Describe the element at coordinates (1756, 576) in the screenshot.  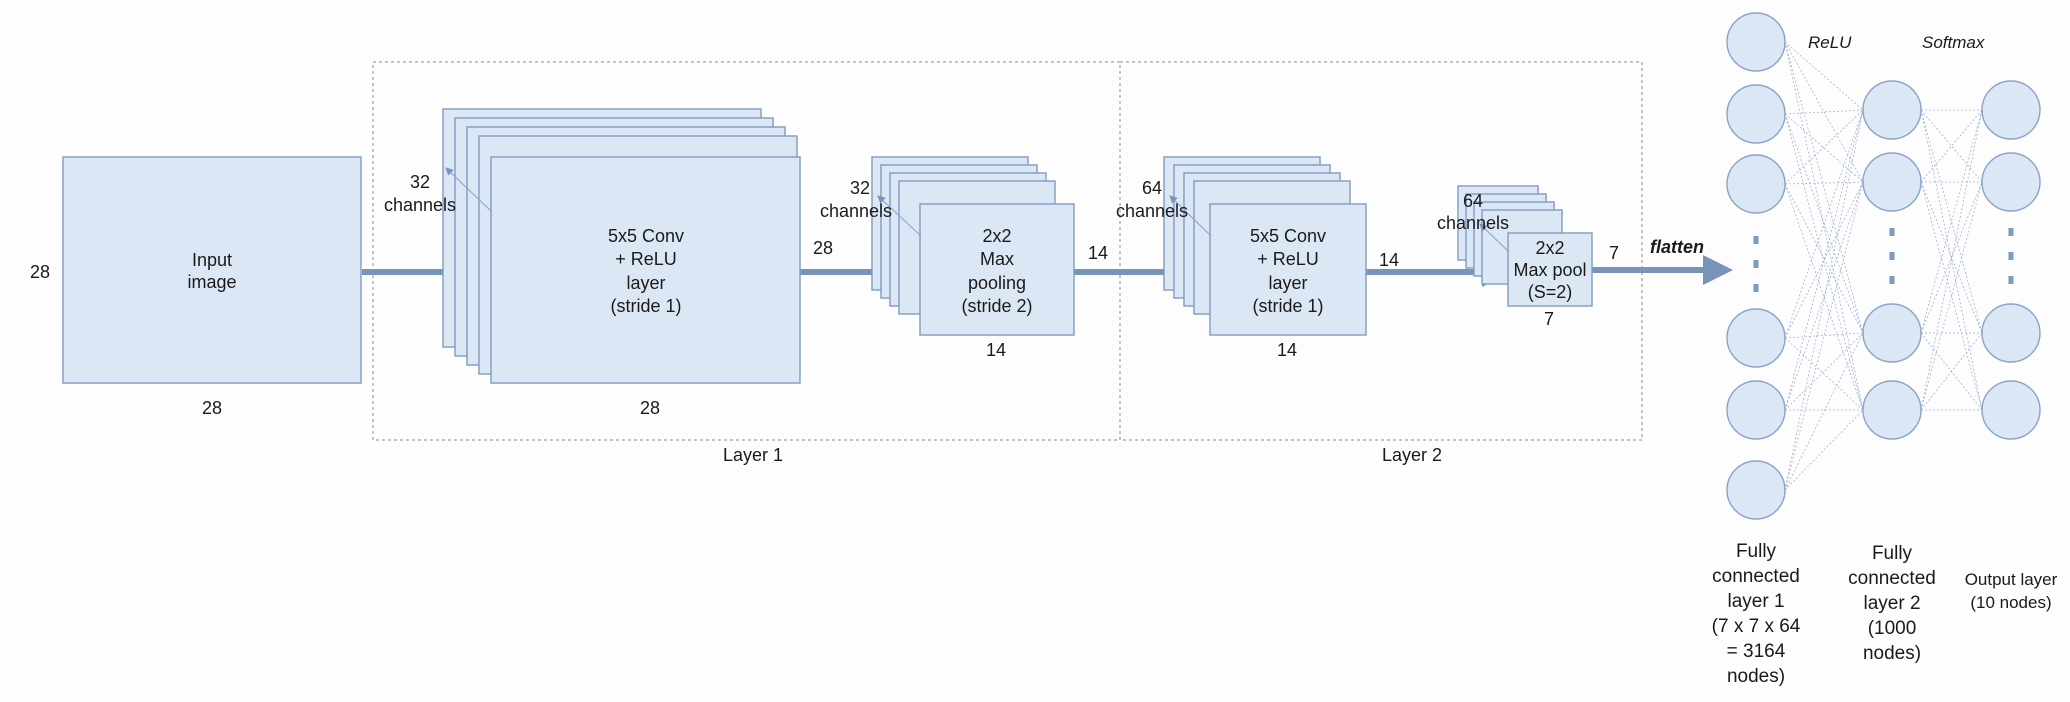
I see `fc1-caption-line: connected` at that location.